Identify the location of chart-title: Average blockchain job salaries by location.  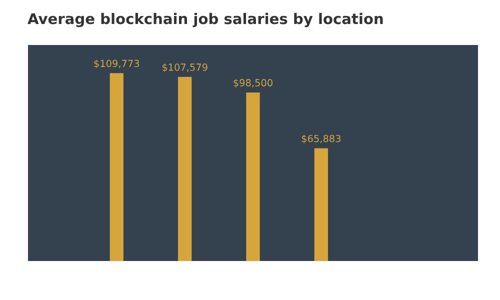
(205, 20).